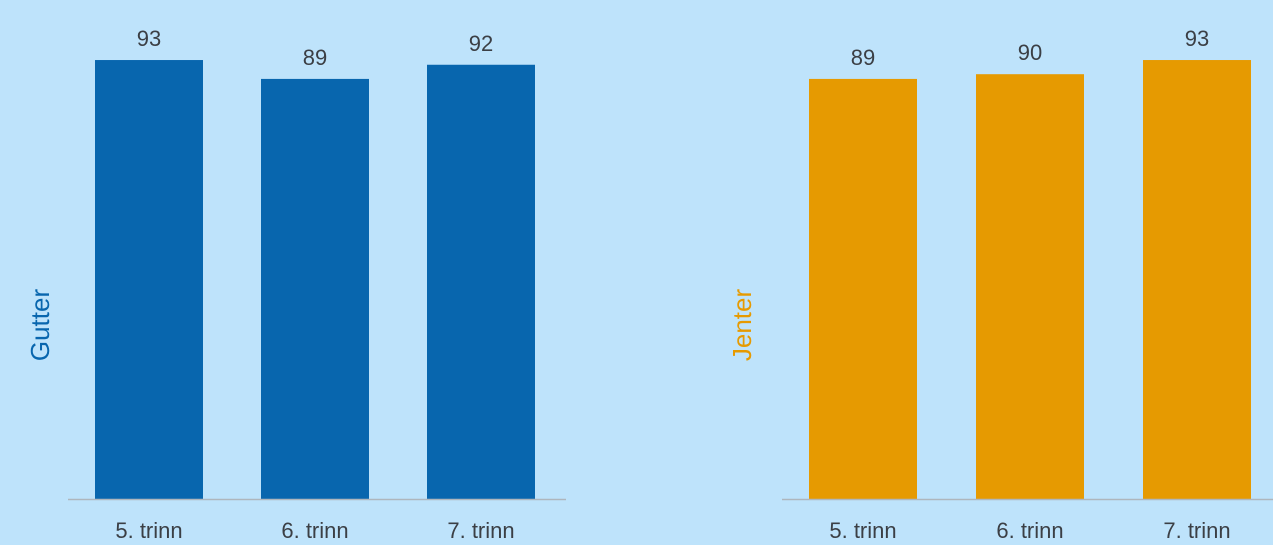 Image resolution: width=1273 pixels, height=545 pixels. What do you see at coordinates (1029, 530) in the screenshot?
I see `girls-x-tick-label-2: 6. trinn` at bounding box center [1029, 530].